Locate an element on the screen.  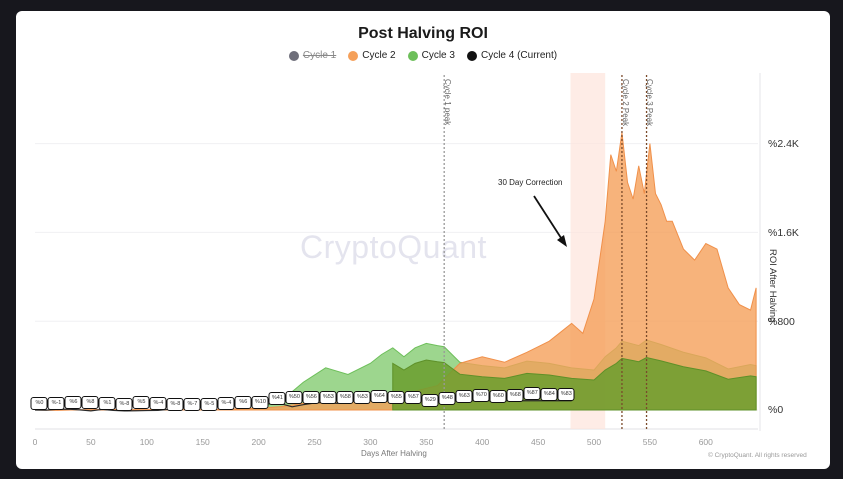
chart-title: Post Halving ROI is located at coordinates (423, 33).